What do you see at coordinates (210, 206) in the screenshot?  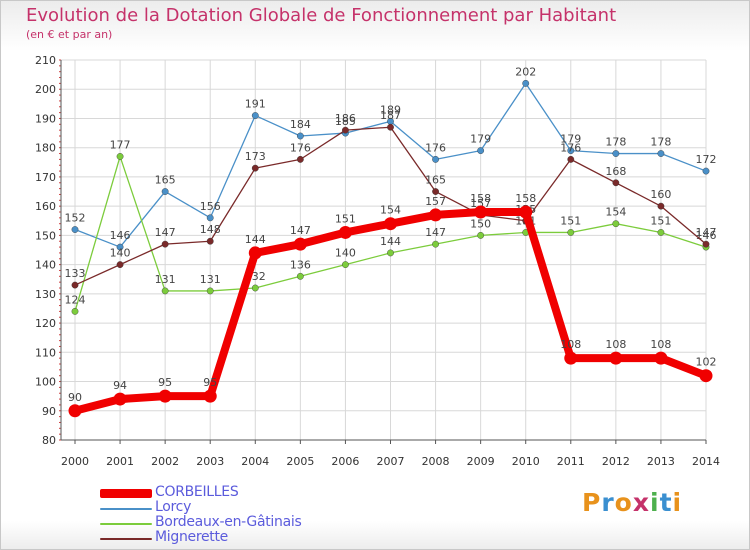 I see `data-label-lorcy: 156` at bounding box center [210, 206].